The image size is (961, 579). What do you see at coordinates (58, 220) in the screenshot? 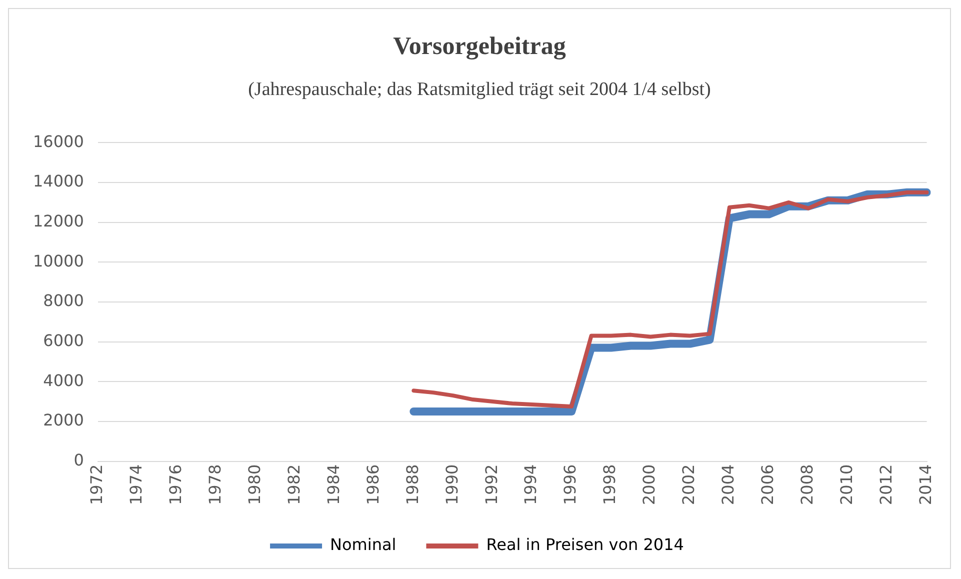
I see `y-tick-label: 12000` at bounding box center [58, 220].